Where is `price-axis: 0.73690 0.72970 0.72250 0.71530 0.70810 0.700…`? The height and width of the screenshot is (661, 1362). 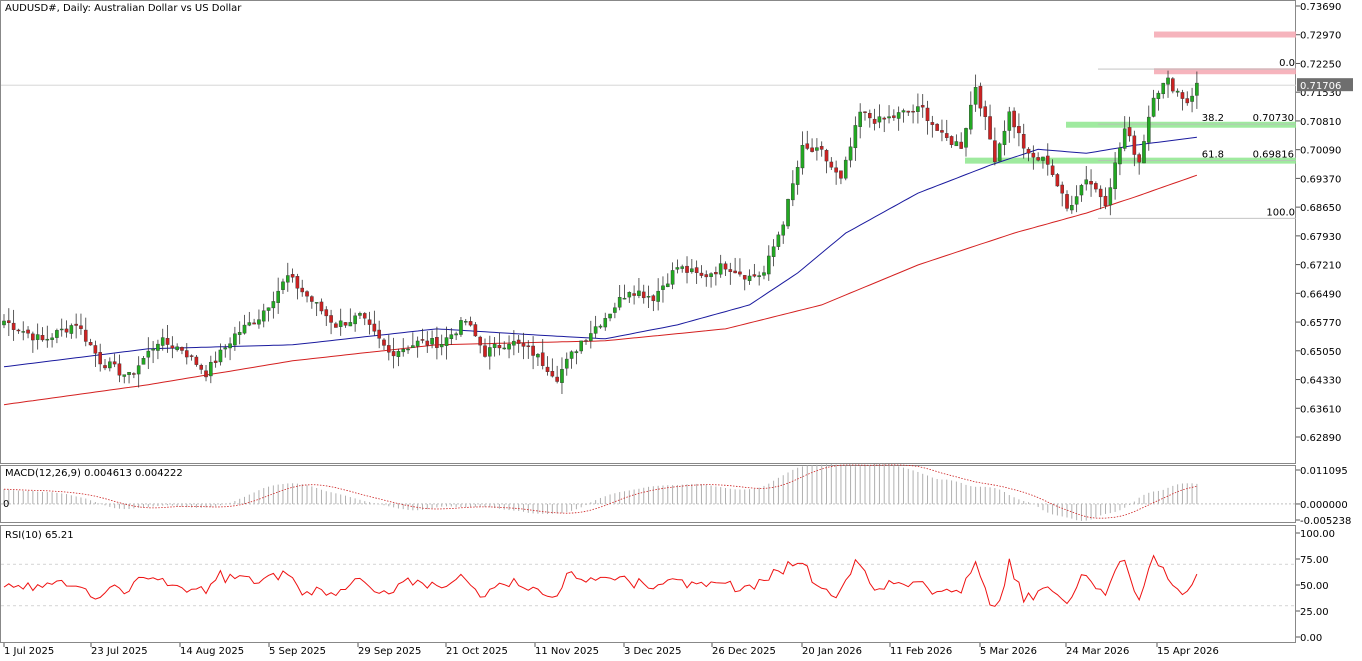 price-axis: 0.73690 0.72970 0.72250 0.71530 0.70810 0.700… is located at coordinates (1324, 223).